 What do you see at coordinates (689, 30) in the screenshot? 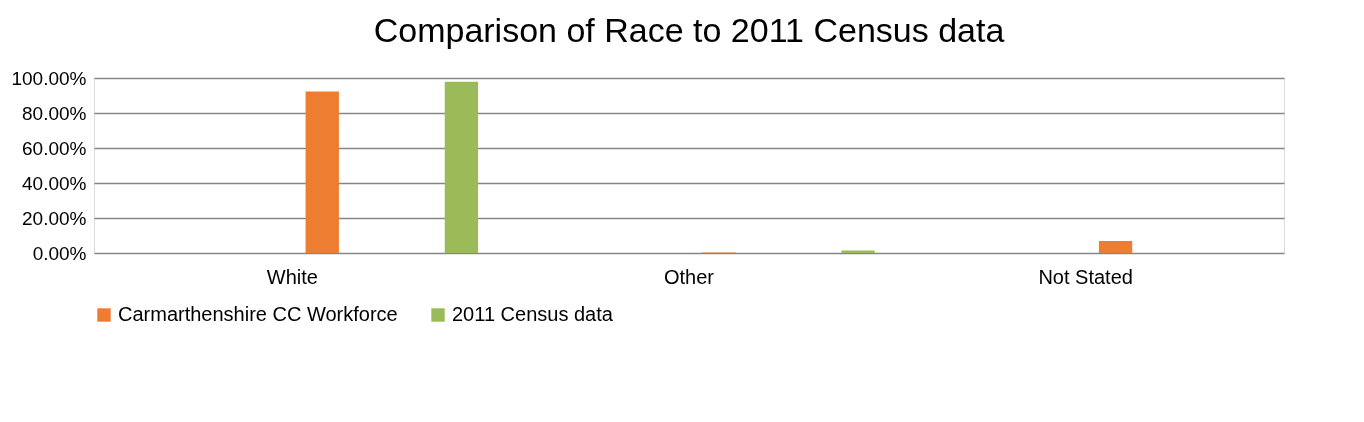
I see `chart-title: Comparison of Race to 2011 Census data` at bounding box center [689, 30].